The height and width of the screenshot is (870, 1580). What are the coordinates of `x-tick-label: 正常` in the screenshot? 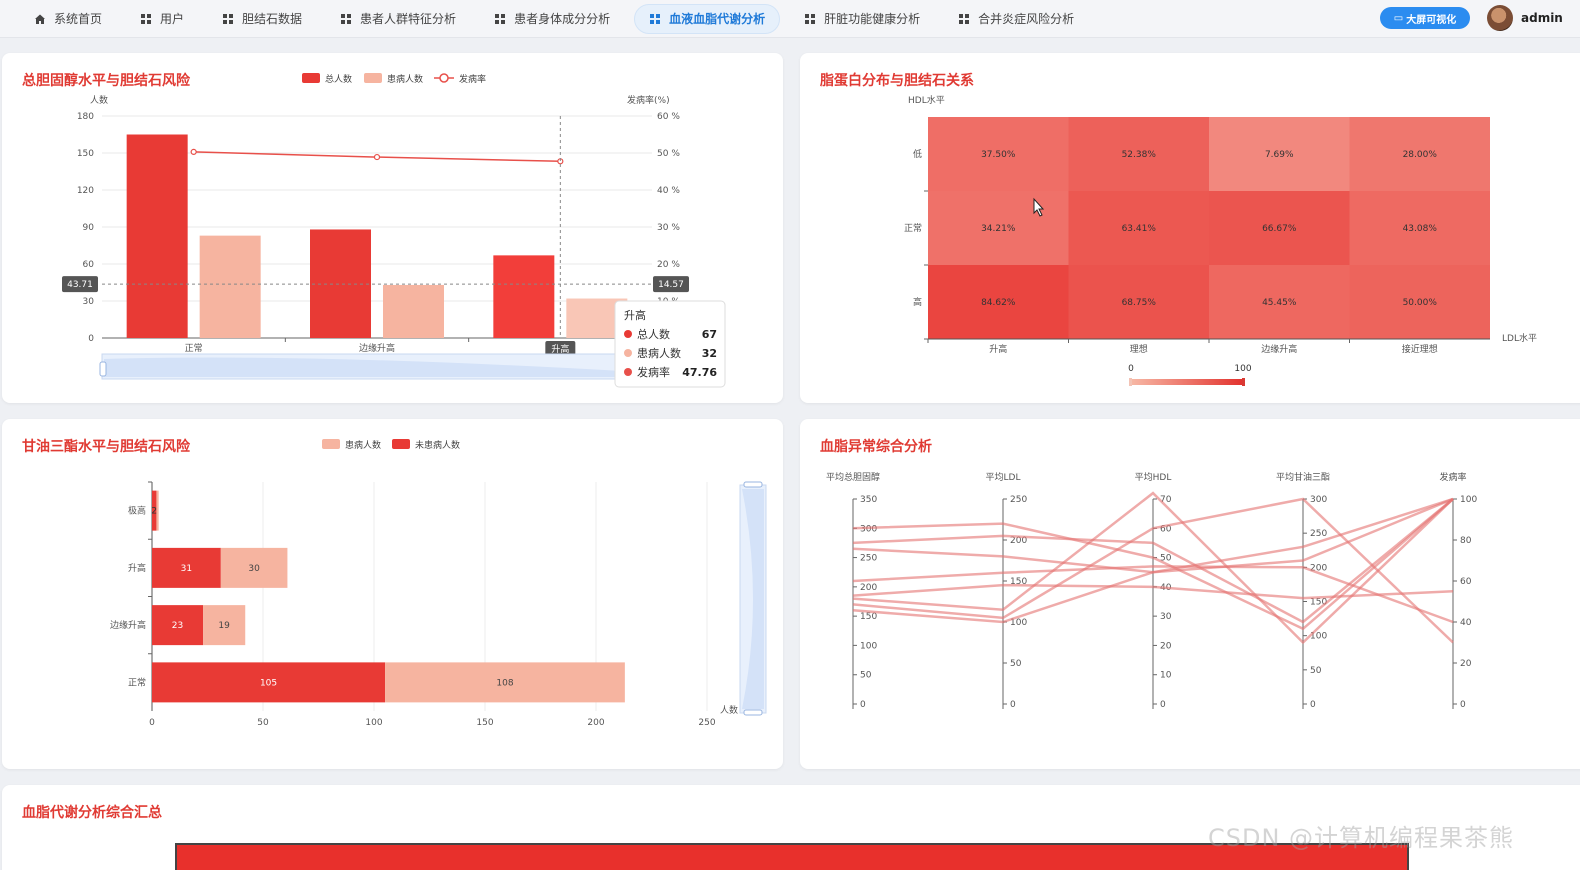 It's located at (194, 348).